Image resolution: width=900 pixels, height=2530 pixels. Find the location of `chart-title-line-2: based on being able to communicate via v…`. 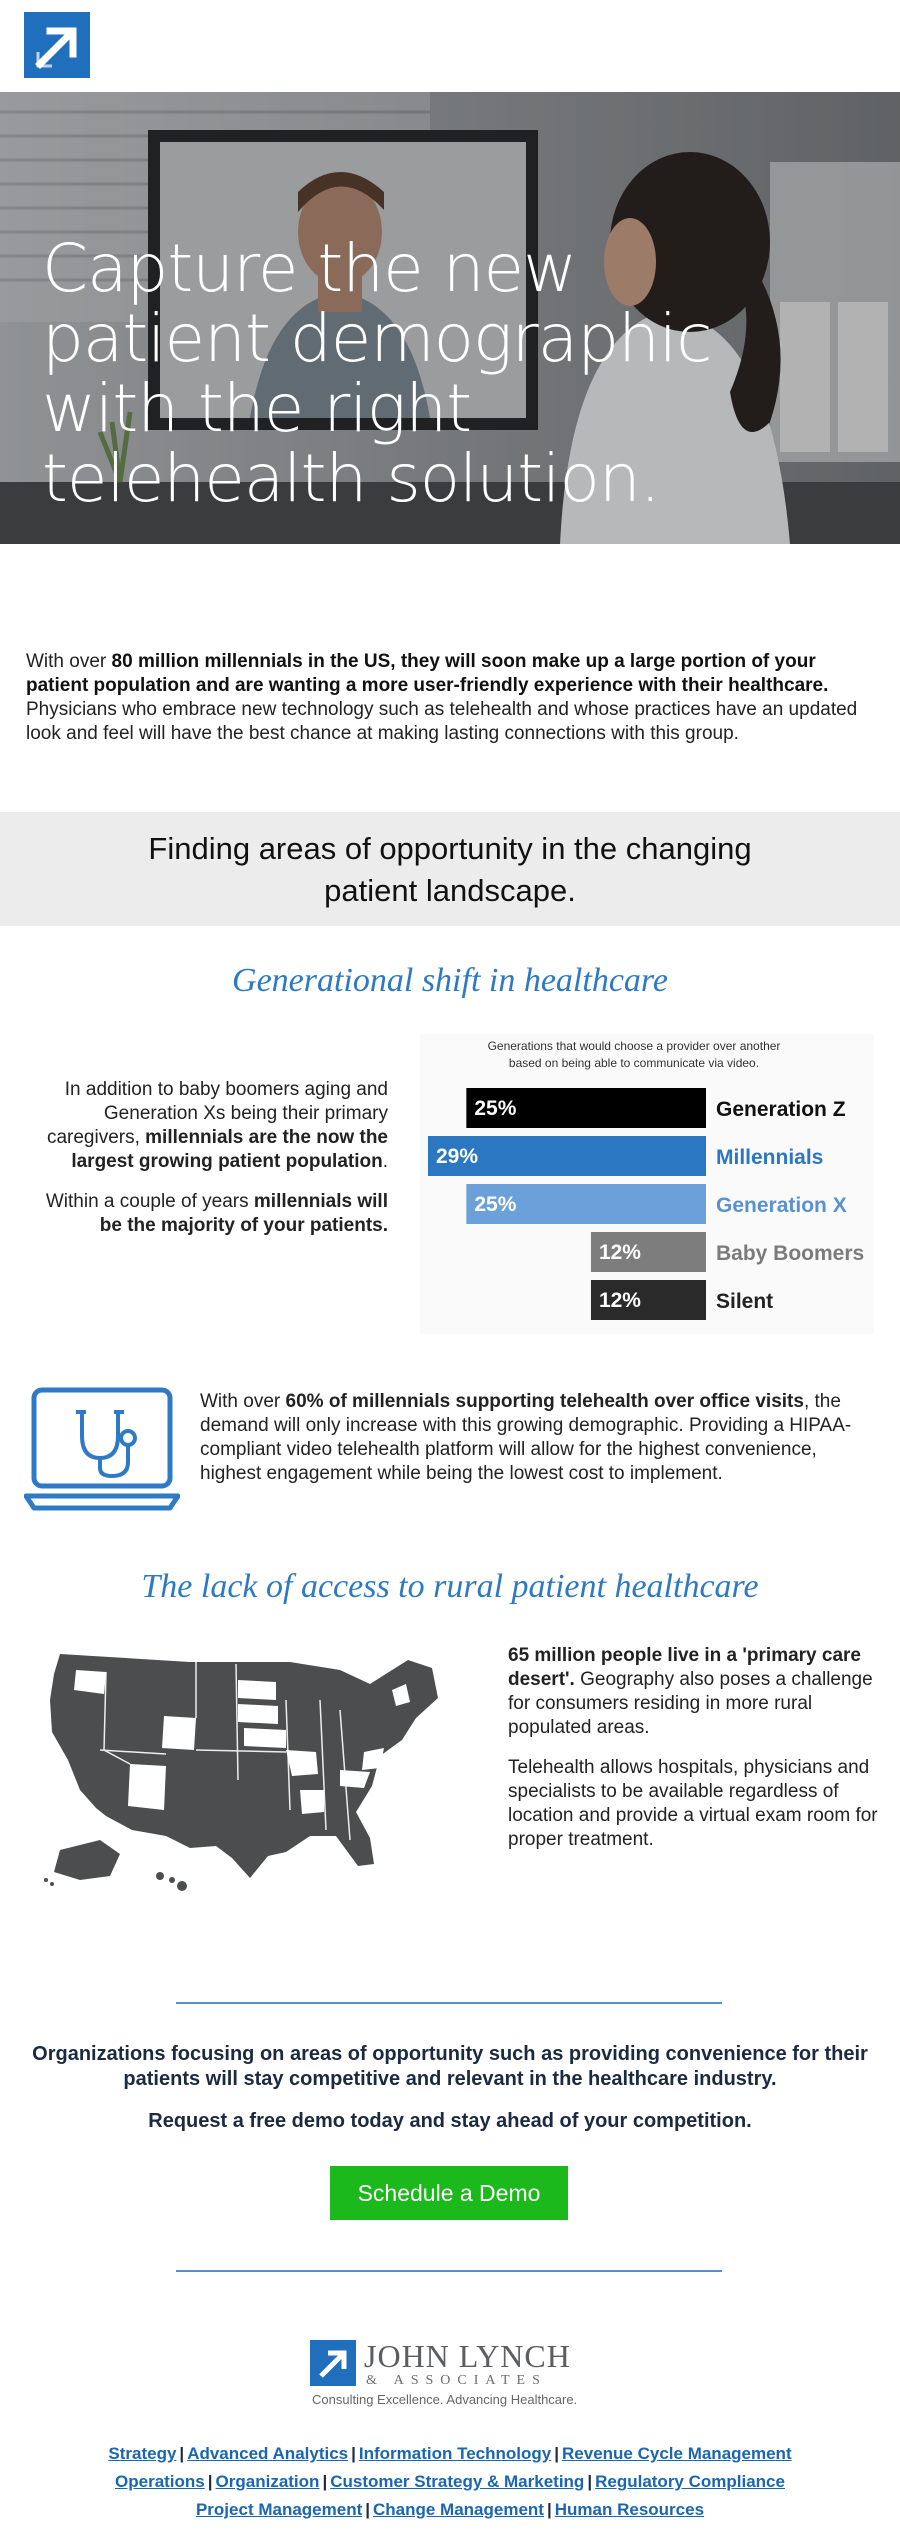

chart-title-line-2: based on being able to communicate via v… is located at coordinates (634, 1063).